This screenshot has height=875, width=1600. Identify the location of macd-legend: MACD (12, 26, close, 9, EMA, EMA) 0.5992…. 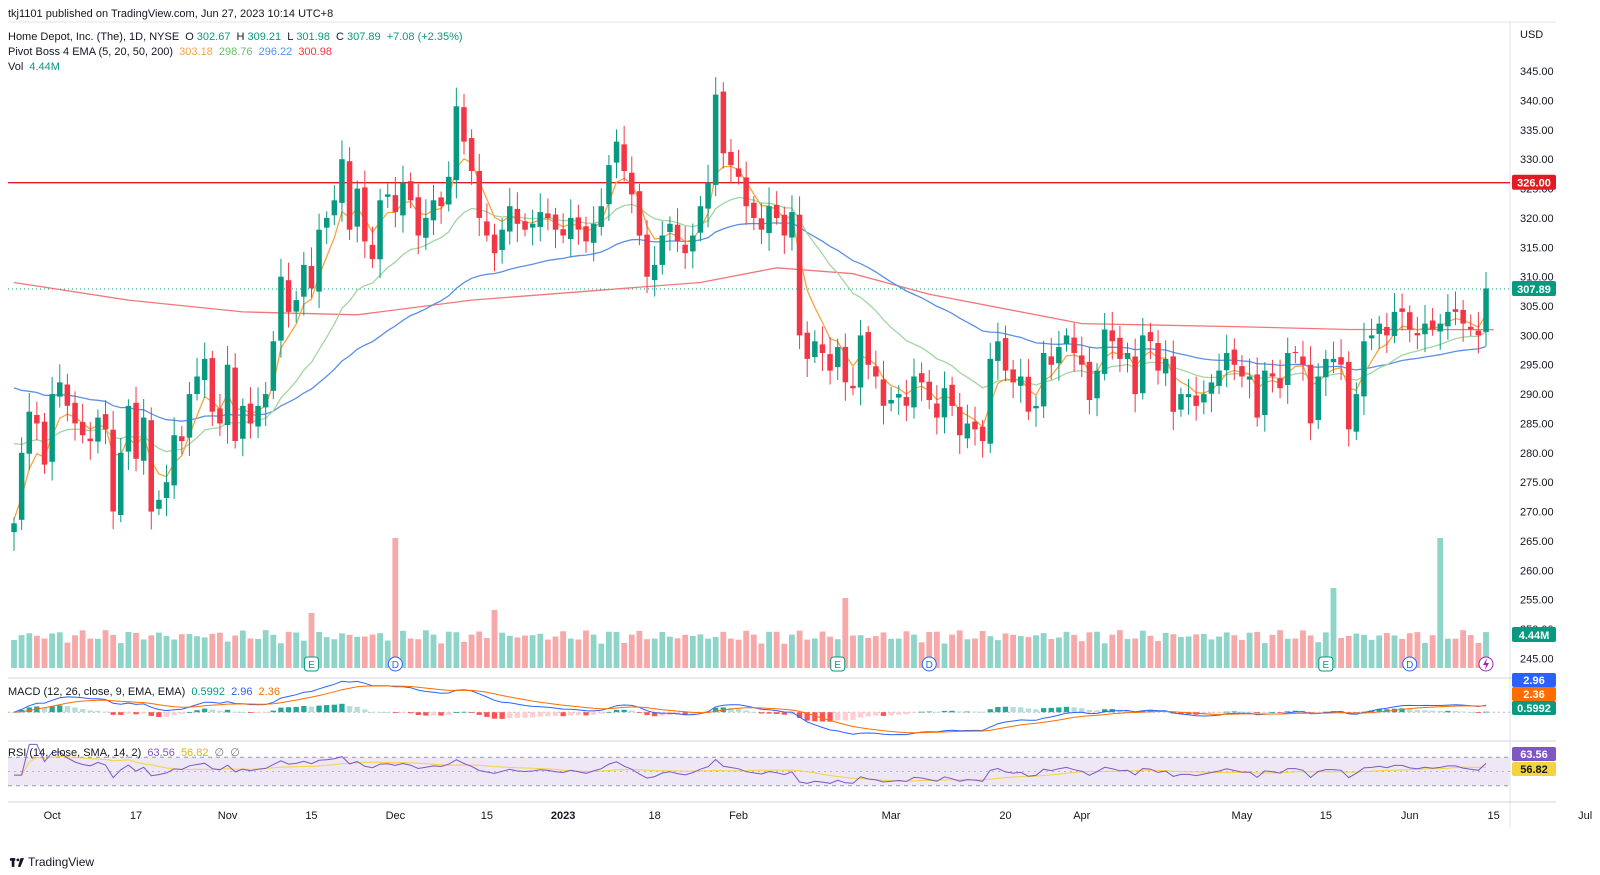
(145, 692).